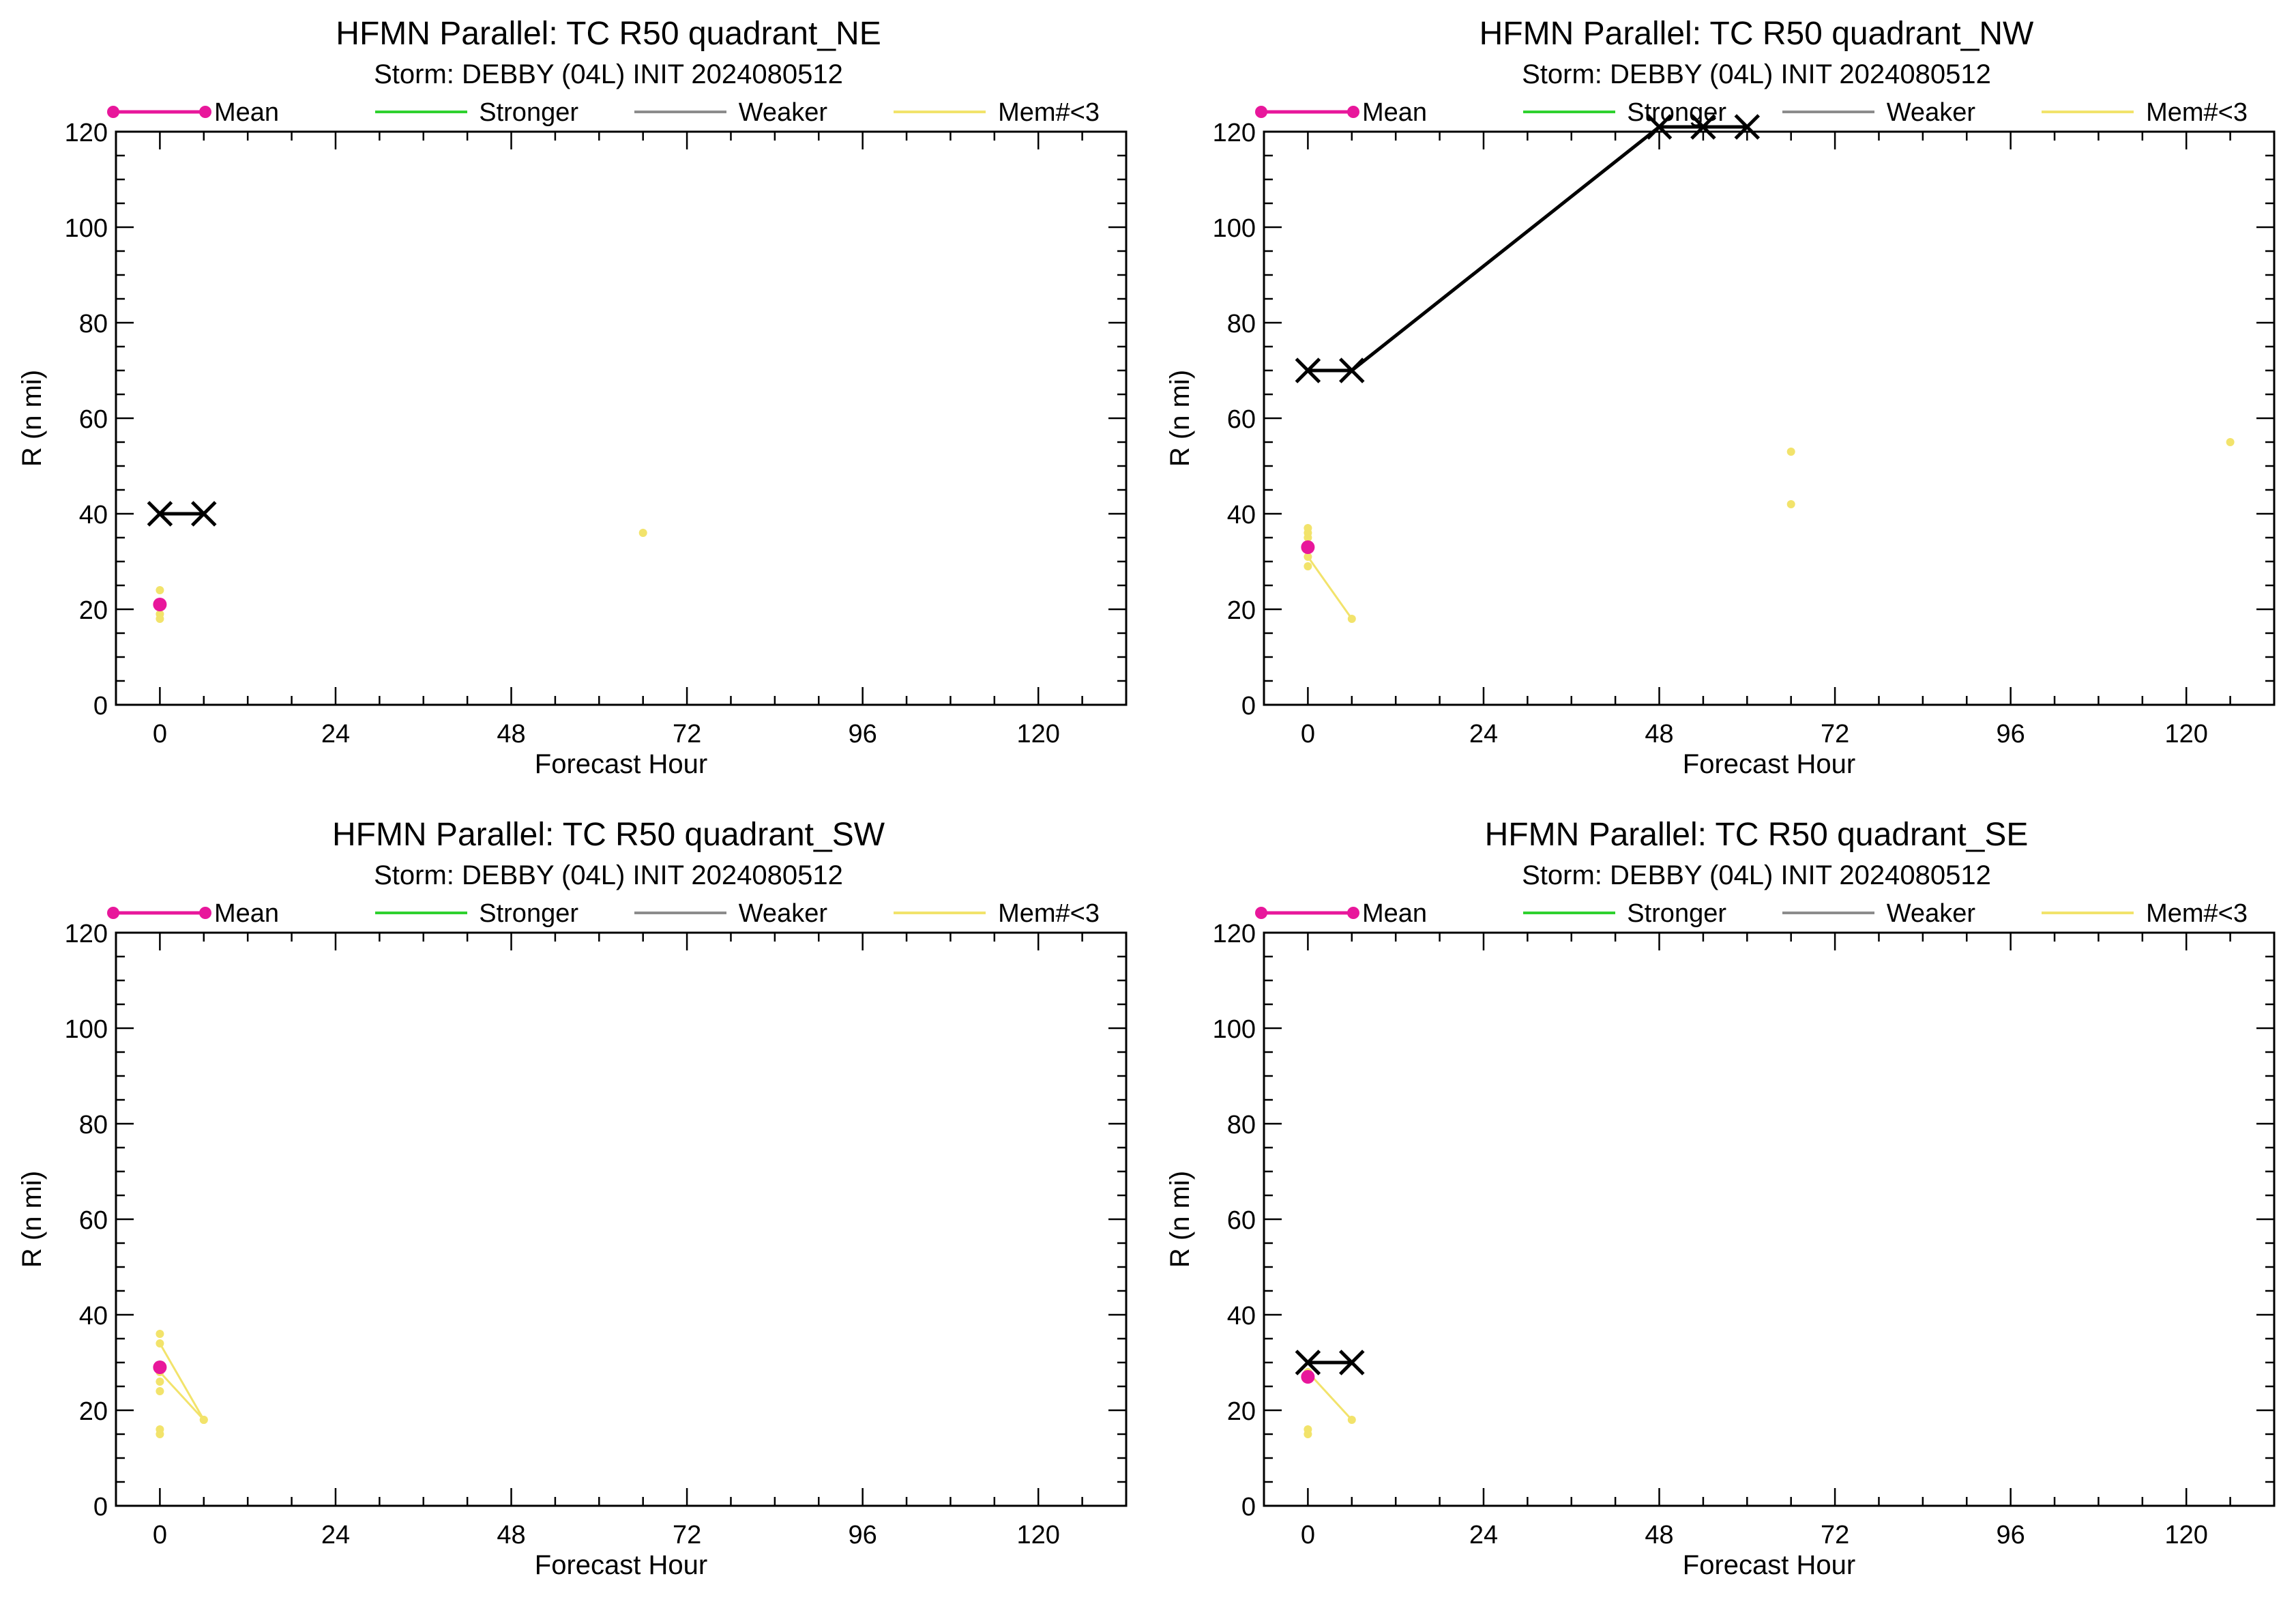  I want to click on chart-title: HFMN Parallel: TC R50 quadrant_NE, so click(608, 34).